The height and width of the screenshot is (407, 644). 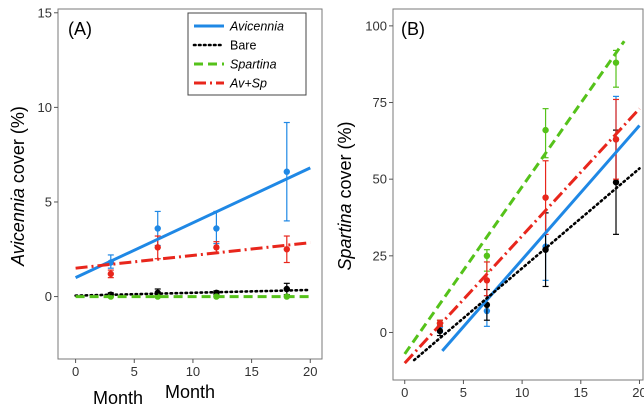 What do you see at coordinates (345, 236) in the screenshot?
I see `y-axis-label-part: Spartina` at bounding box center [345, 236].